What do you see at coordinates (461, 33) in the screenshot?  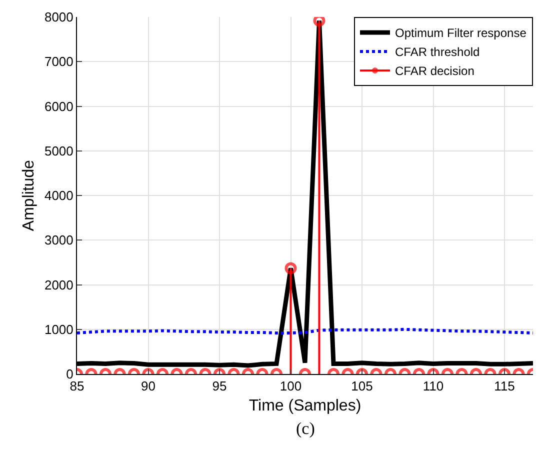 I see `legend-label: Optimum Filter response` at bounding box center [461, 33].